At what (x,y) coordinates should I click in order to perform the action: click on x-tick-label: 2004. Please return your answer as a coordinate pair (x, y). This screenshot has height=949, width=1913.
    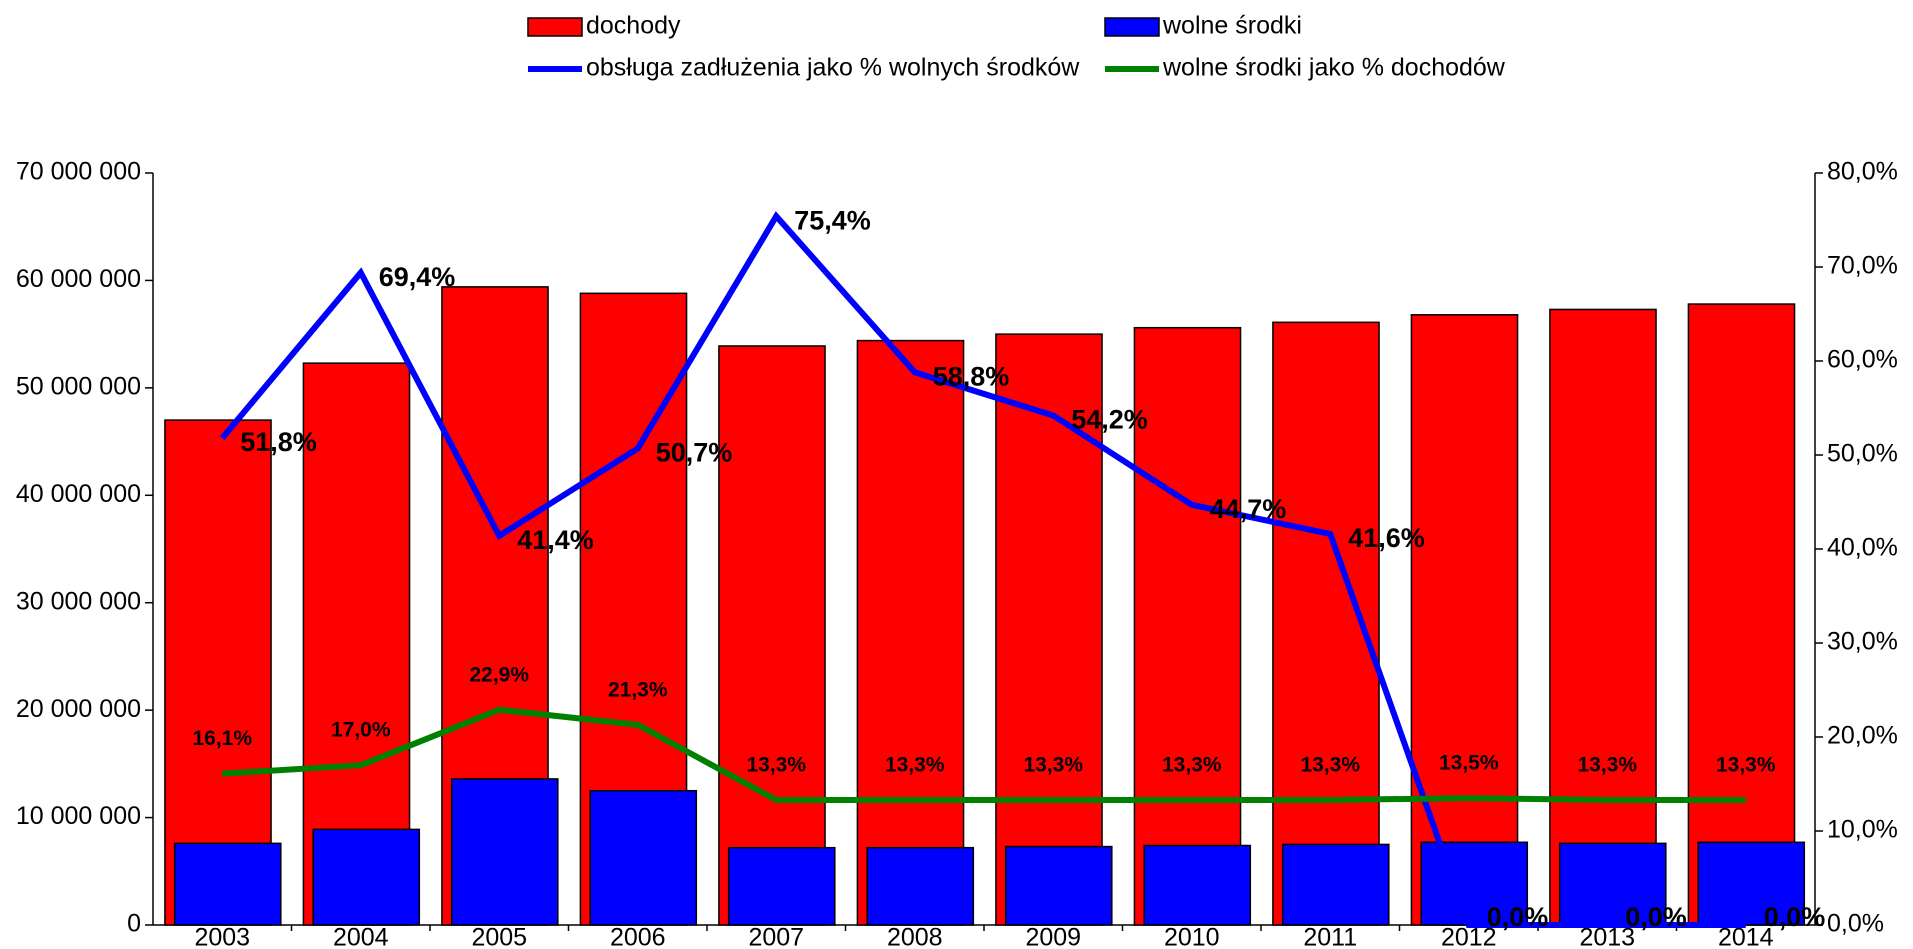
    Looking at the image, I should click on (361, 936).